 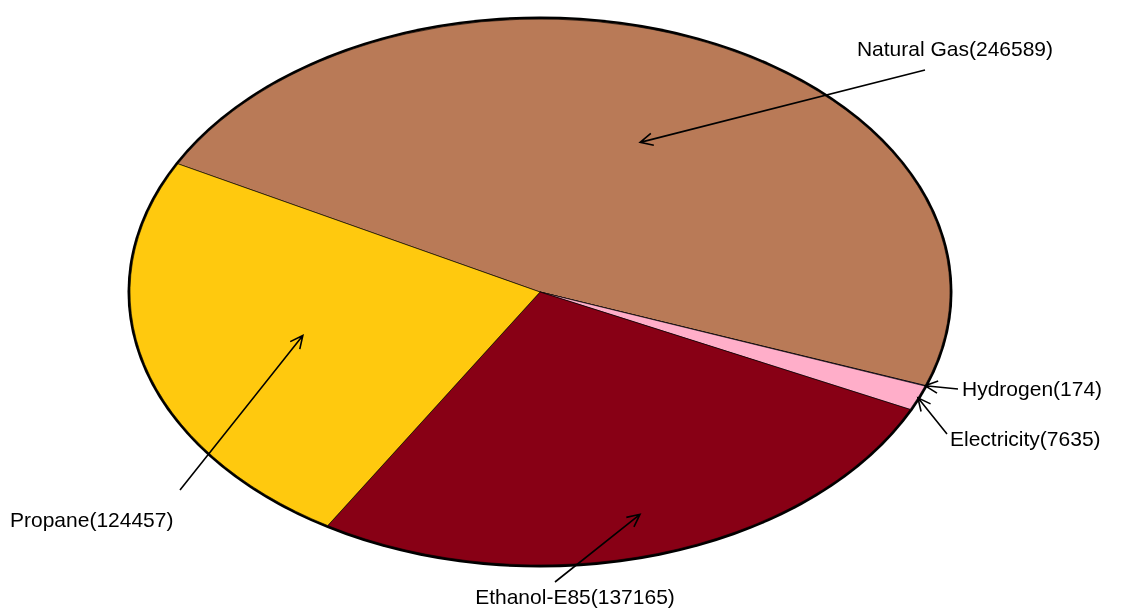 I want to click on slice-label: Propane, so click(x=50, y=519).